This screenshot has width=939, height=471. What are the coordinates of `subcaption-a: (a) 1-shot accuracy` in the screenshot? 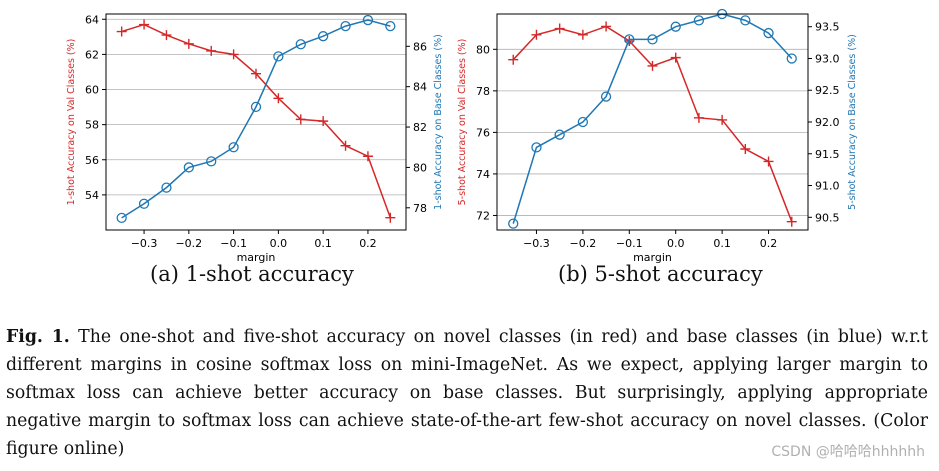 It's located at (252, 274).